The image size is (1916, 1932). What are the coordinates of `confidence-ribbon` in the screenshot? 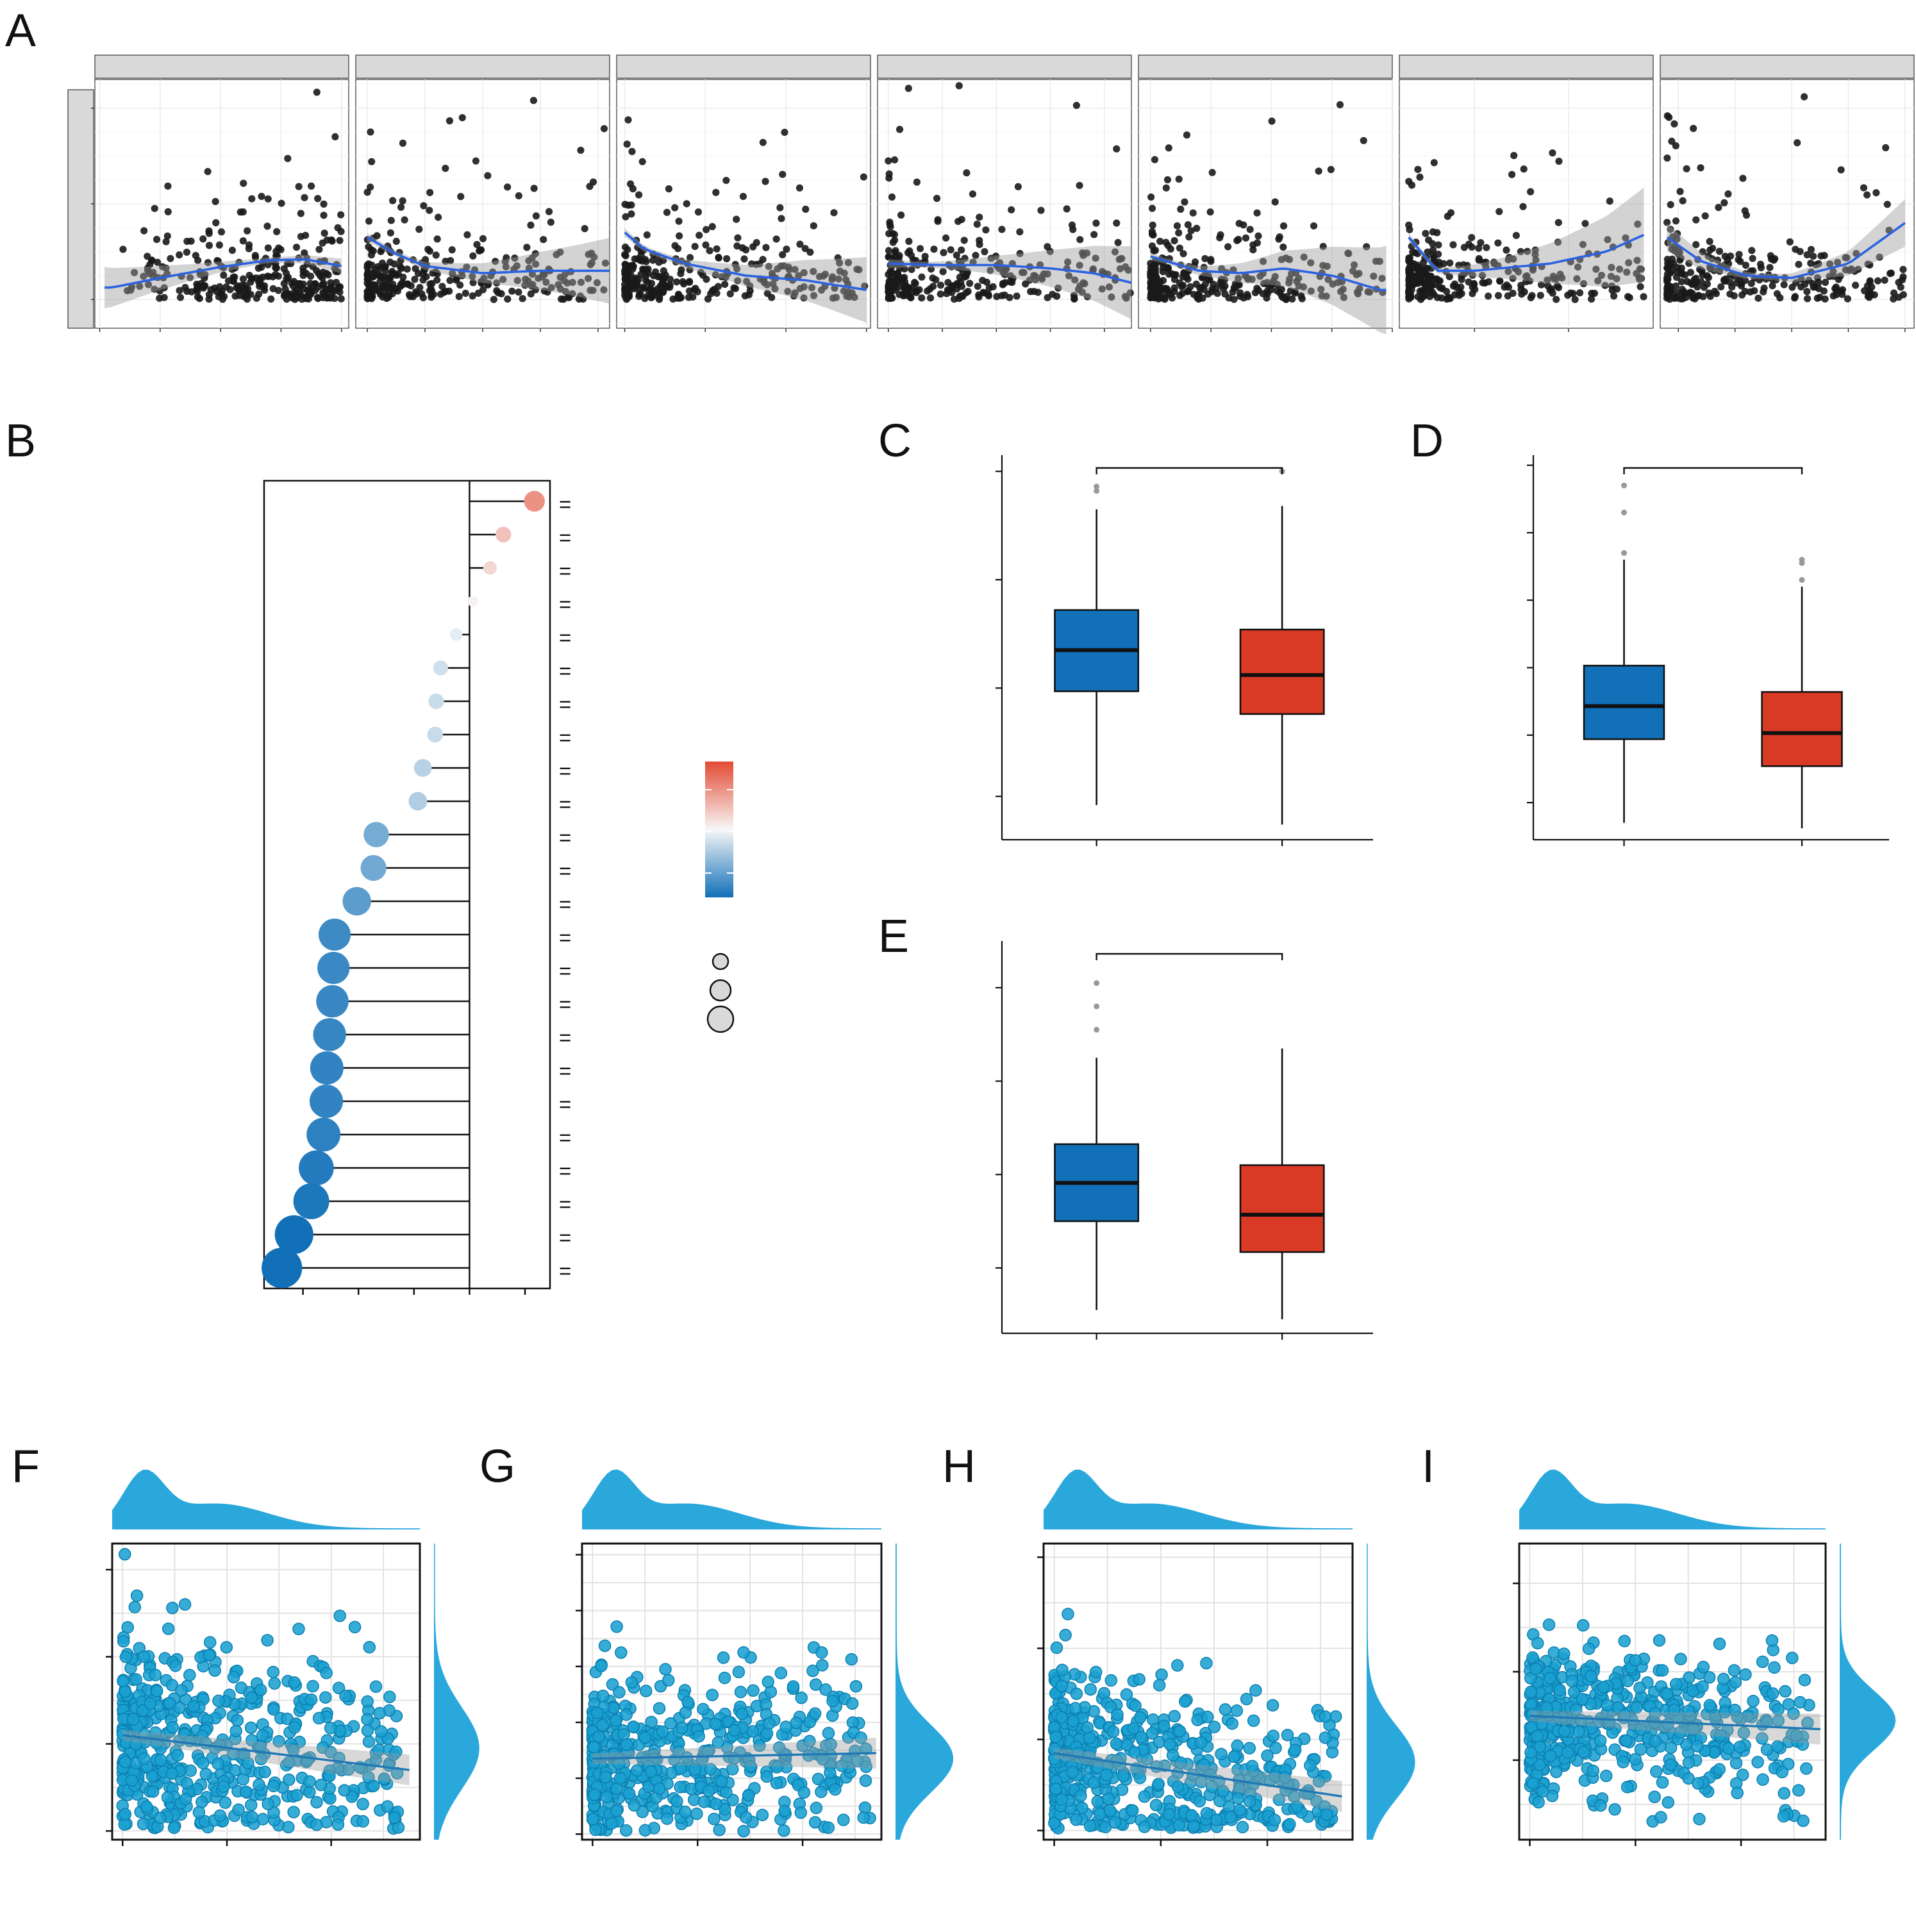 It's located at (1786, 241).